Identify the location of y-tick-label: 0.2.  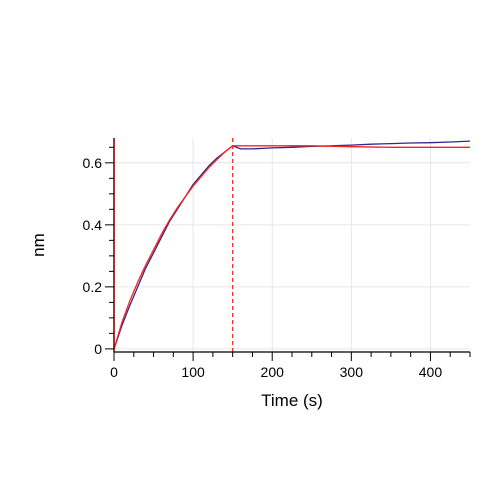
(93, 287).